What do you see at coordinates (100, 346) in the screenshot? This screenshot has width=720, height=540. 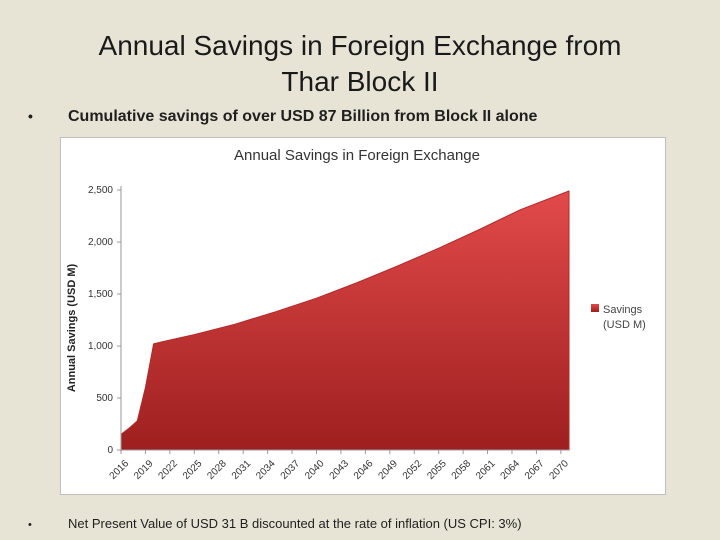 I see `y-tick-label: 1,000` at bounding box center [100, 346].